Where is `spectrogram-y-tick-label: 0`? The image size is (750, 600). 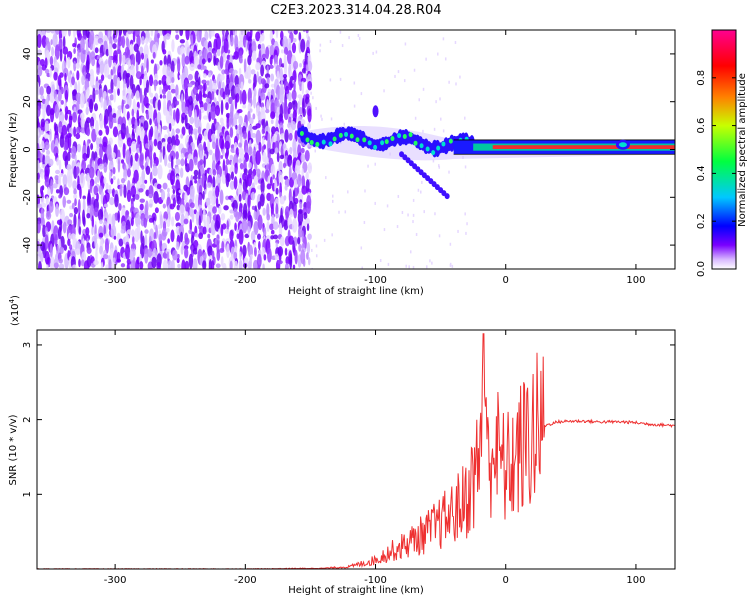
spectrogram-y-tick-label: 0 is located at coordinates (27, 149).